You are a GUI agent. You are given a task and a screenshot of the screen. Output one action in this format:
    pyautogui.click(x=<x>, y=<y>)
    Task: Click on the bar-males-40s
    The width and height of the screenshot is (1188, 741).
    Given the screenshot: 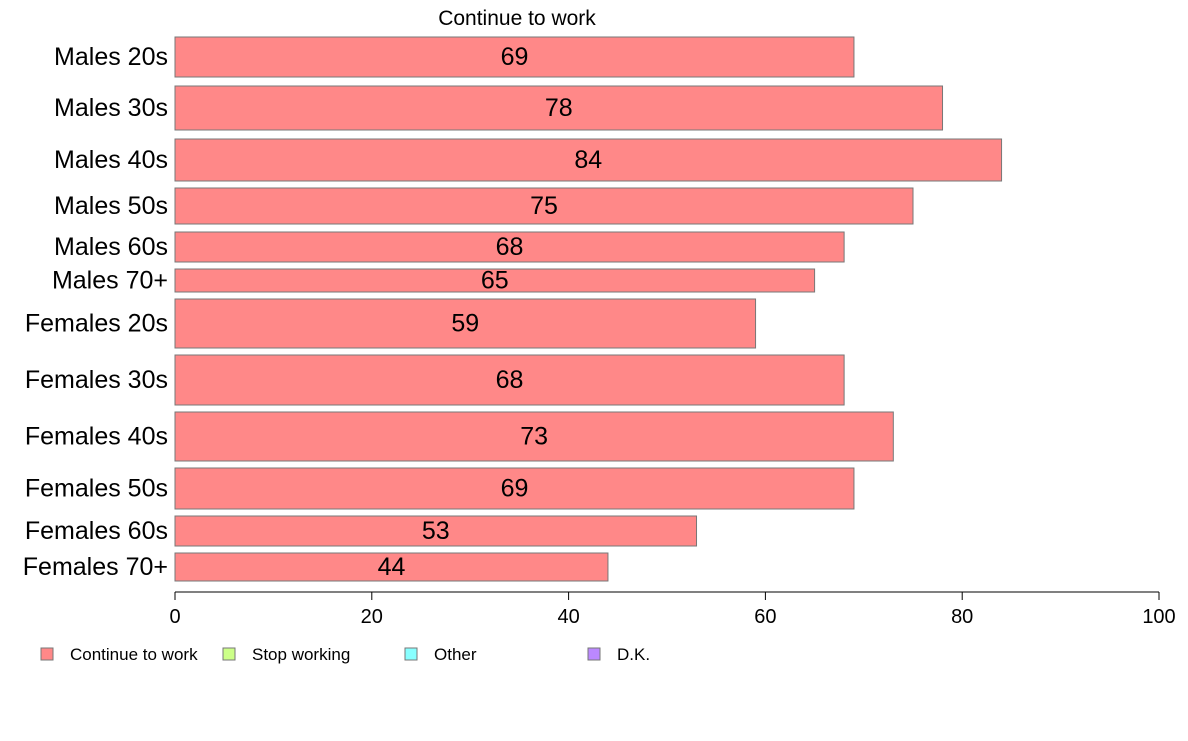 What is the action you would take?
    pyautogui.click(x=588, y=160)
    